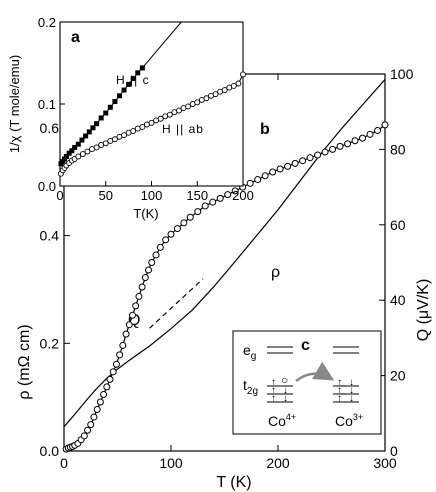 This screenshot has width=436, height=492. I want to click on panel-label-b: b, so click(265, 129).